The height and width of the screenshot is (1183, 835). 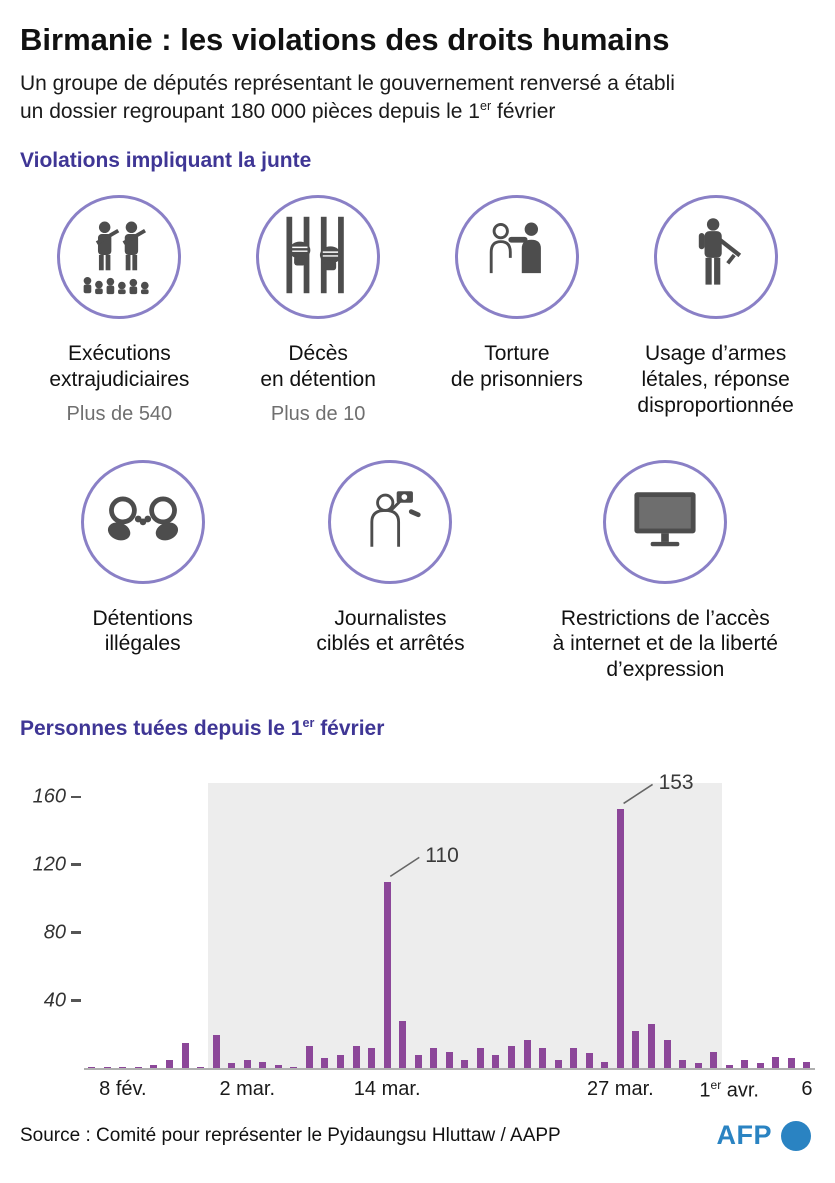 I want to click on x-axis-tick-label: 6, so click(x=807, y=1089).